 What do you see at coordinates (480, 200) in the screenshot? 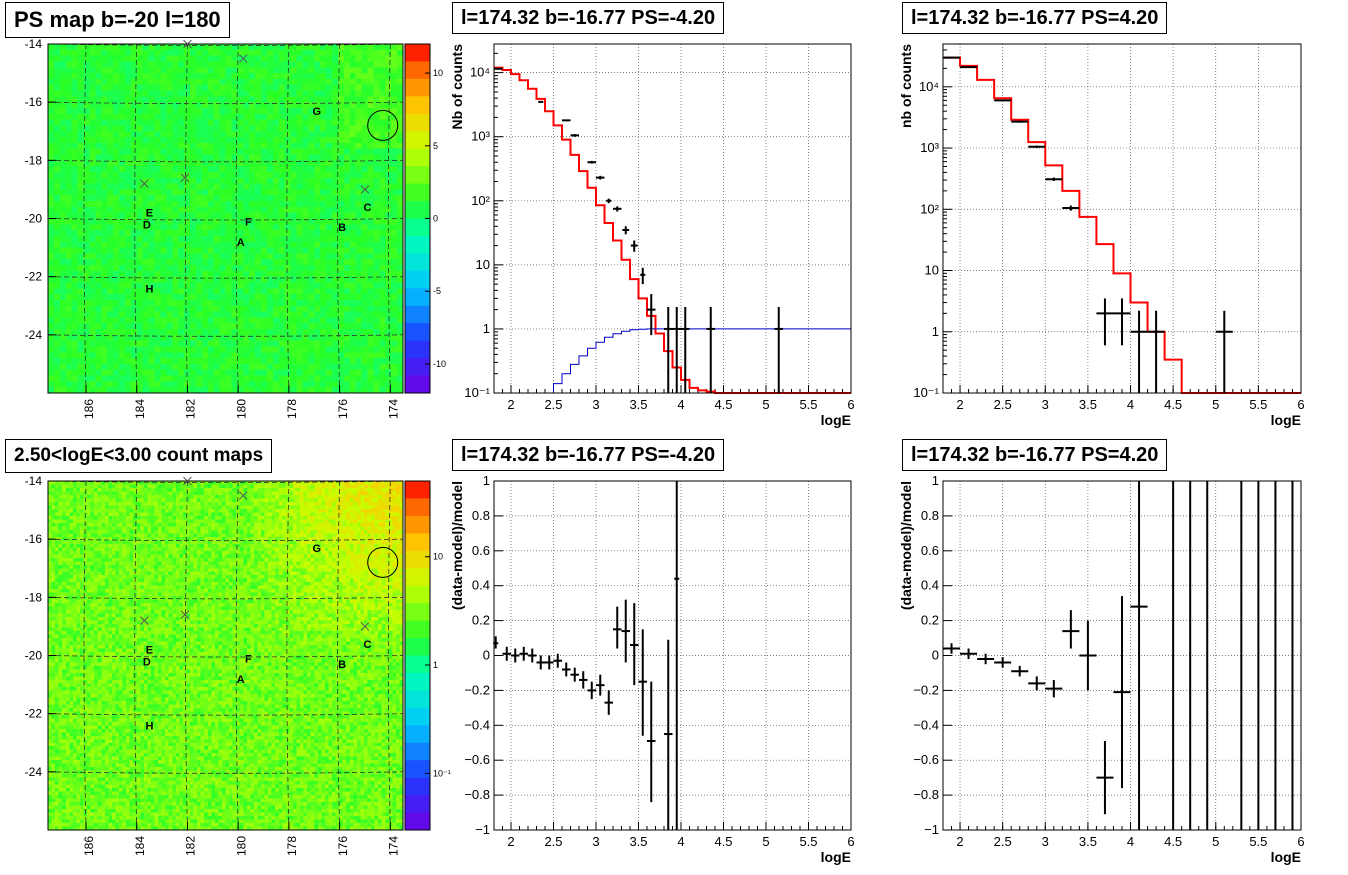
I see `spectrum_neg-y-tick-label: 10²` at bounding box center [480, 200].